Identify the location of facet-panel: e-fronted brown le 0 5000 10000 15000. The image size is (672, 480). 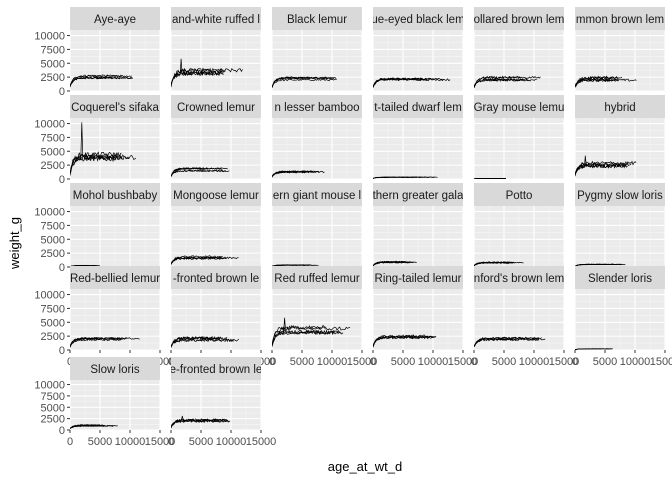
(222, 402).